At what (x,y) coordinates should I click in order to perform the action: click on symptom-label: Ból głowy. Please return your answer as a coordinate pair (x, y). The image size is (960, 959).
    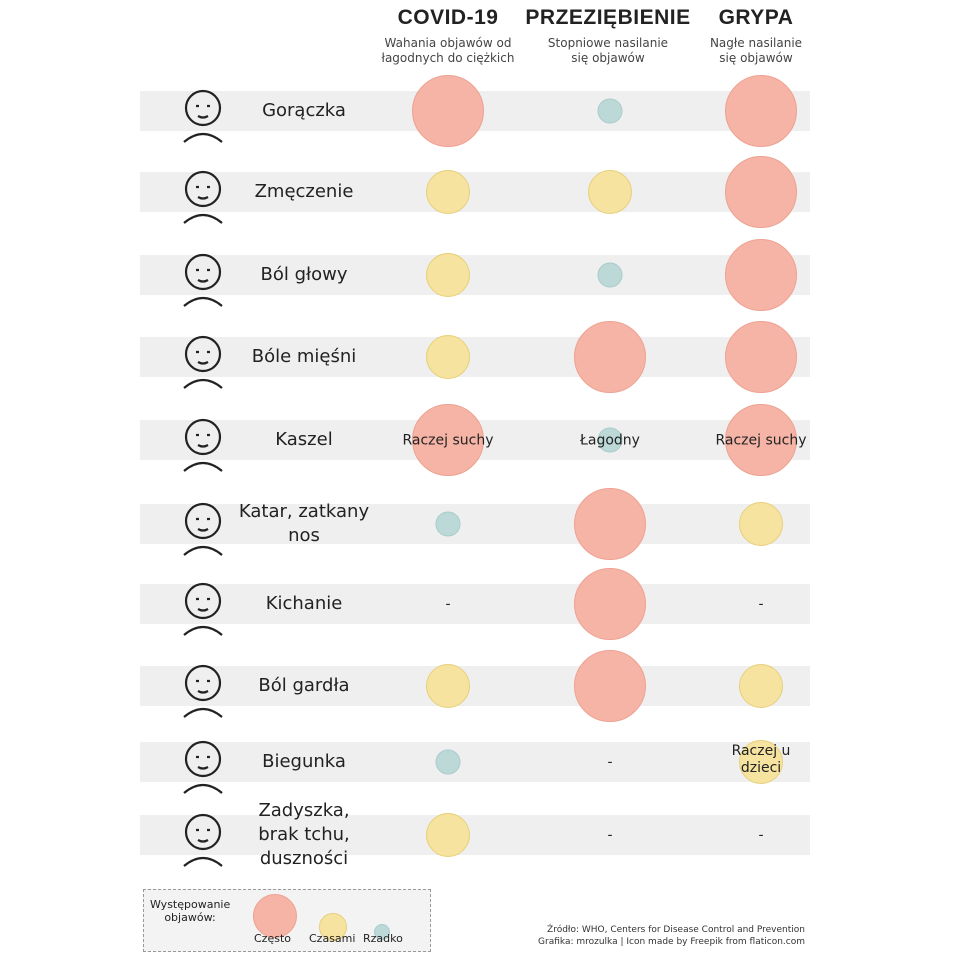
    Looking at the image, I should click on (304, 274).